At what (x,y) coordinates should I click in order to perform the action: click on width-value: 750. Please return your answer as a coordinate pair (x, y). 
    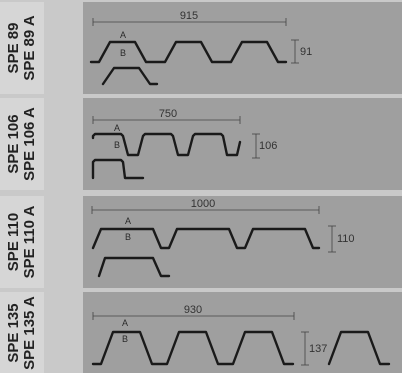
    Looking at the image, I should click on (168, 114).